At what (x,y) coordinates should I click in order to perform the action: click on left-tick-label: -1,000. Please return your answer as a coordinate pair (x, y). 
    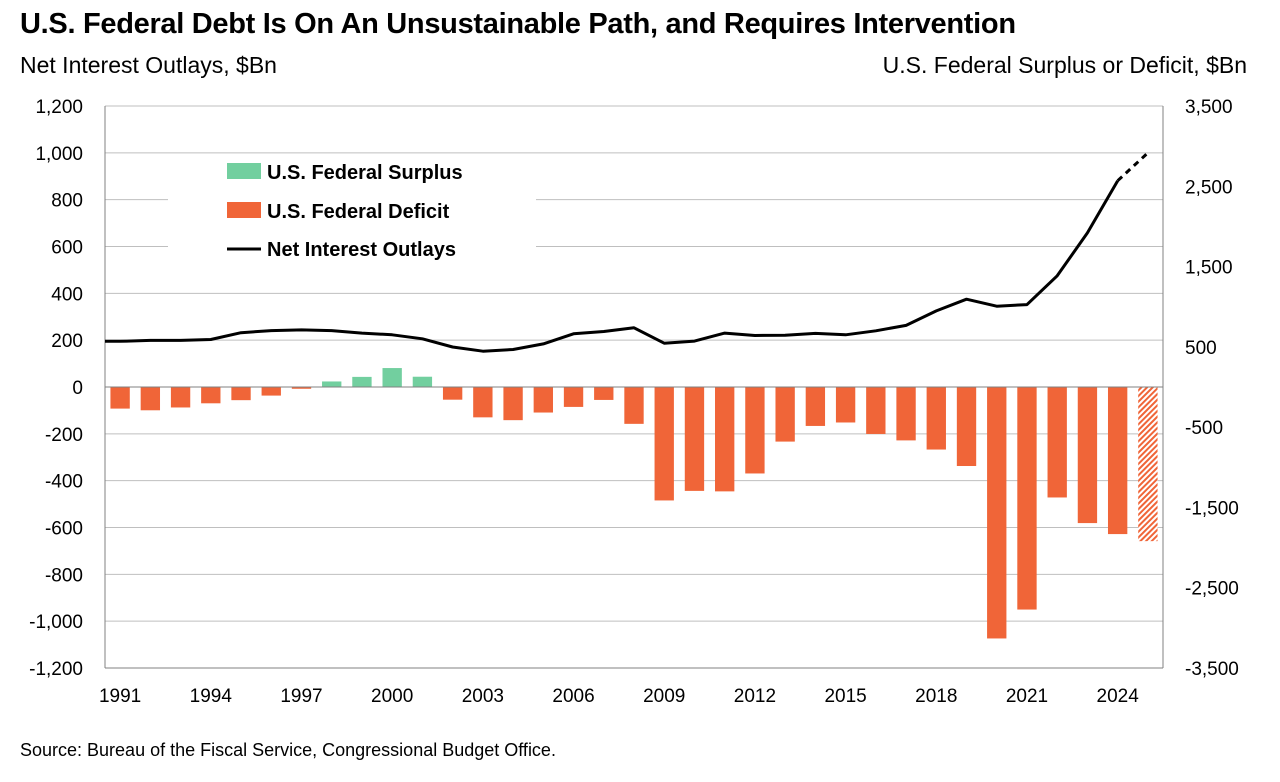
    Looking at the image, I should click on (56, 622).